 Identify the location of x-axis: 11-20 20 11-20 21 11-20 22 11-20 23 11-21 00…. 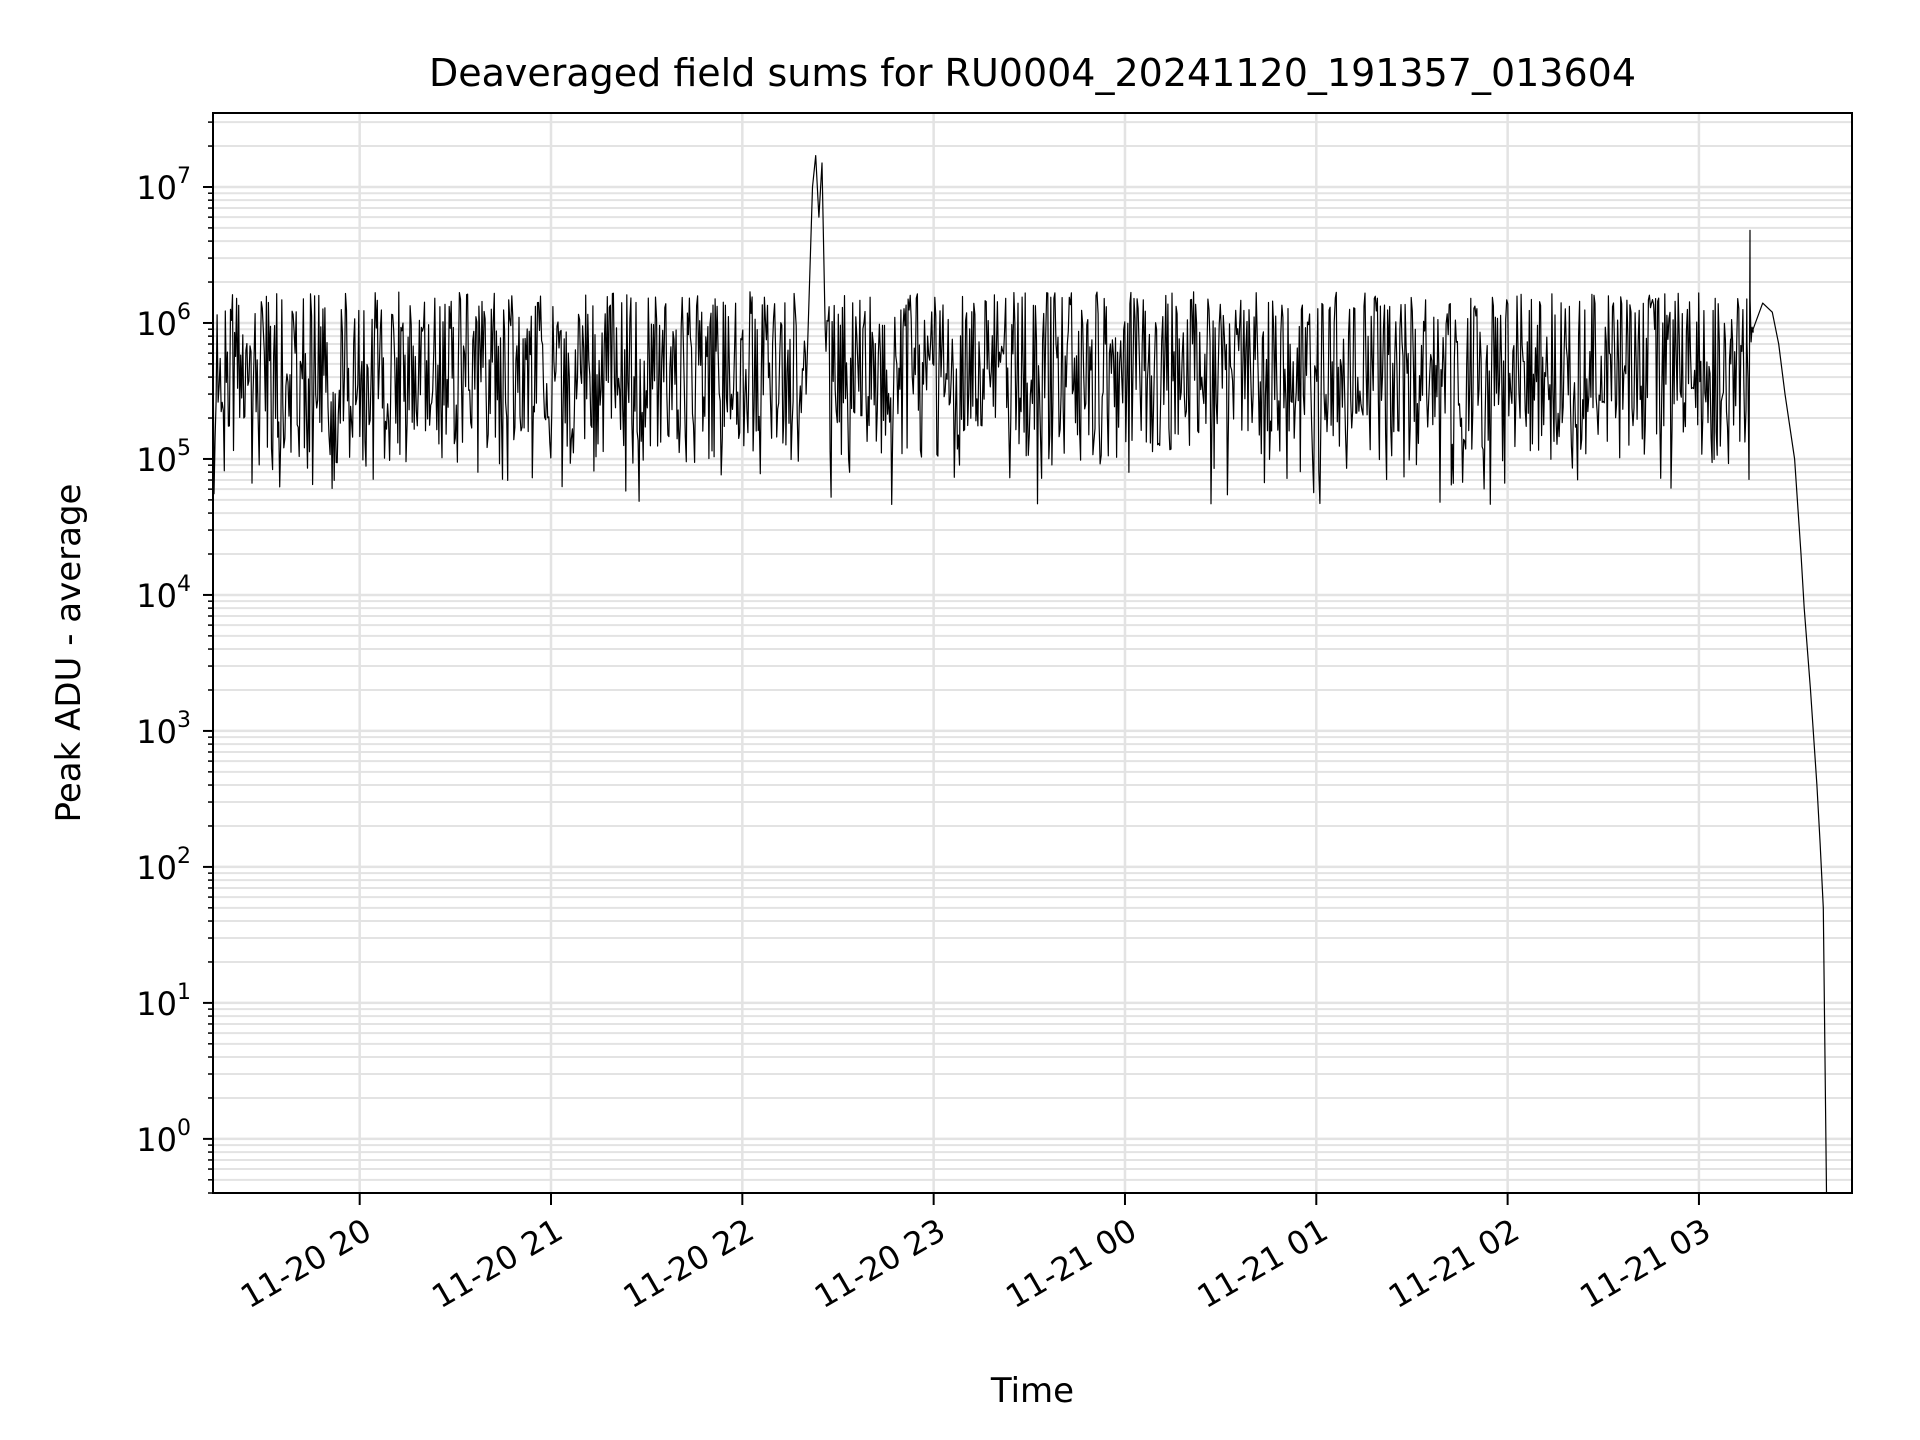
(975, 1254).